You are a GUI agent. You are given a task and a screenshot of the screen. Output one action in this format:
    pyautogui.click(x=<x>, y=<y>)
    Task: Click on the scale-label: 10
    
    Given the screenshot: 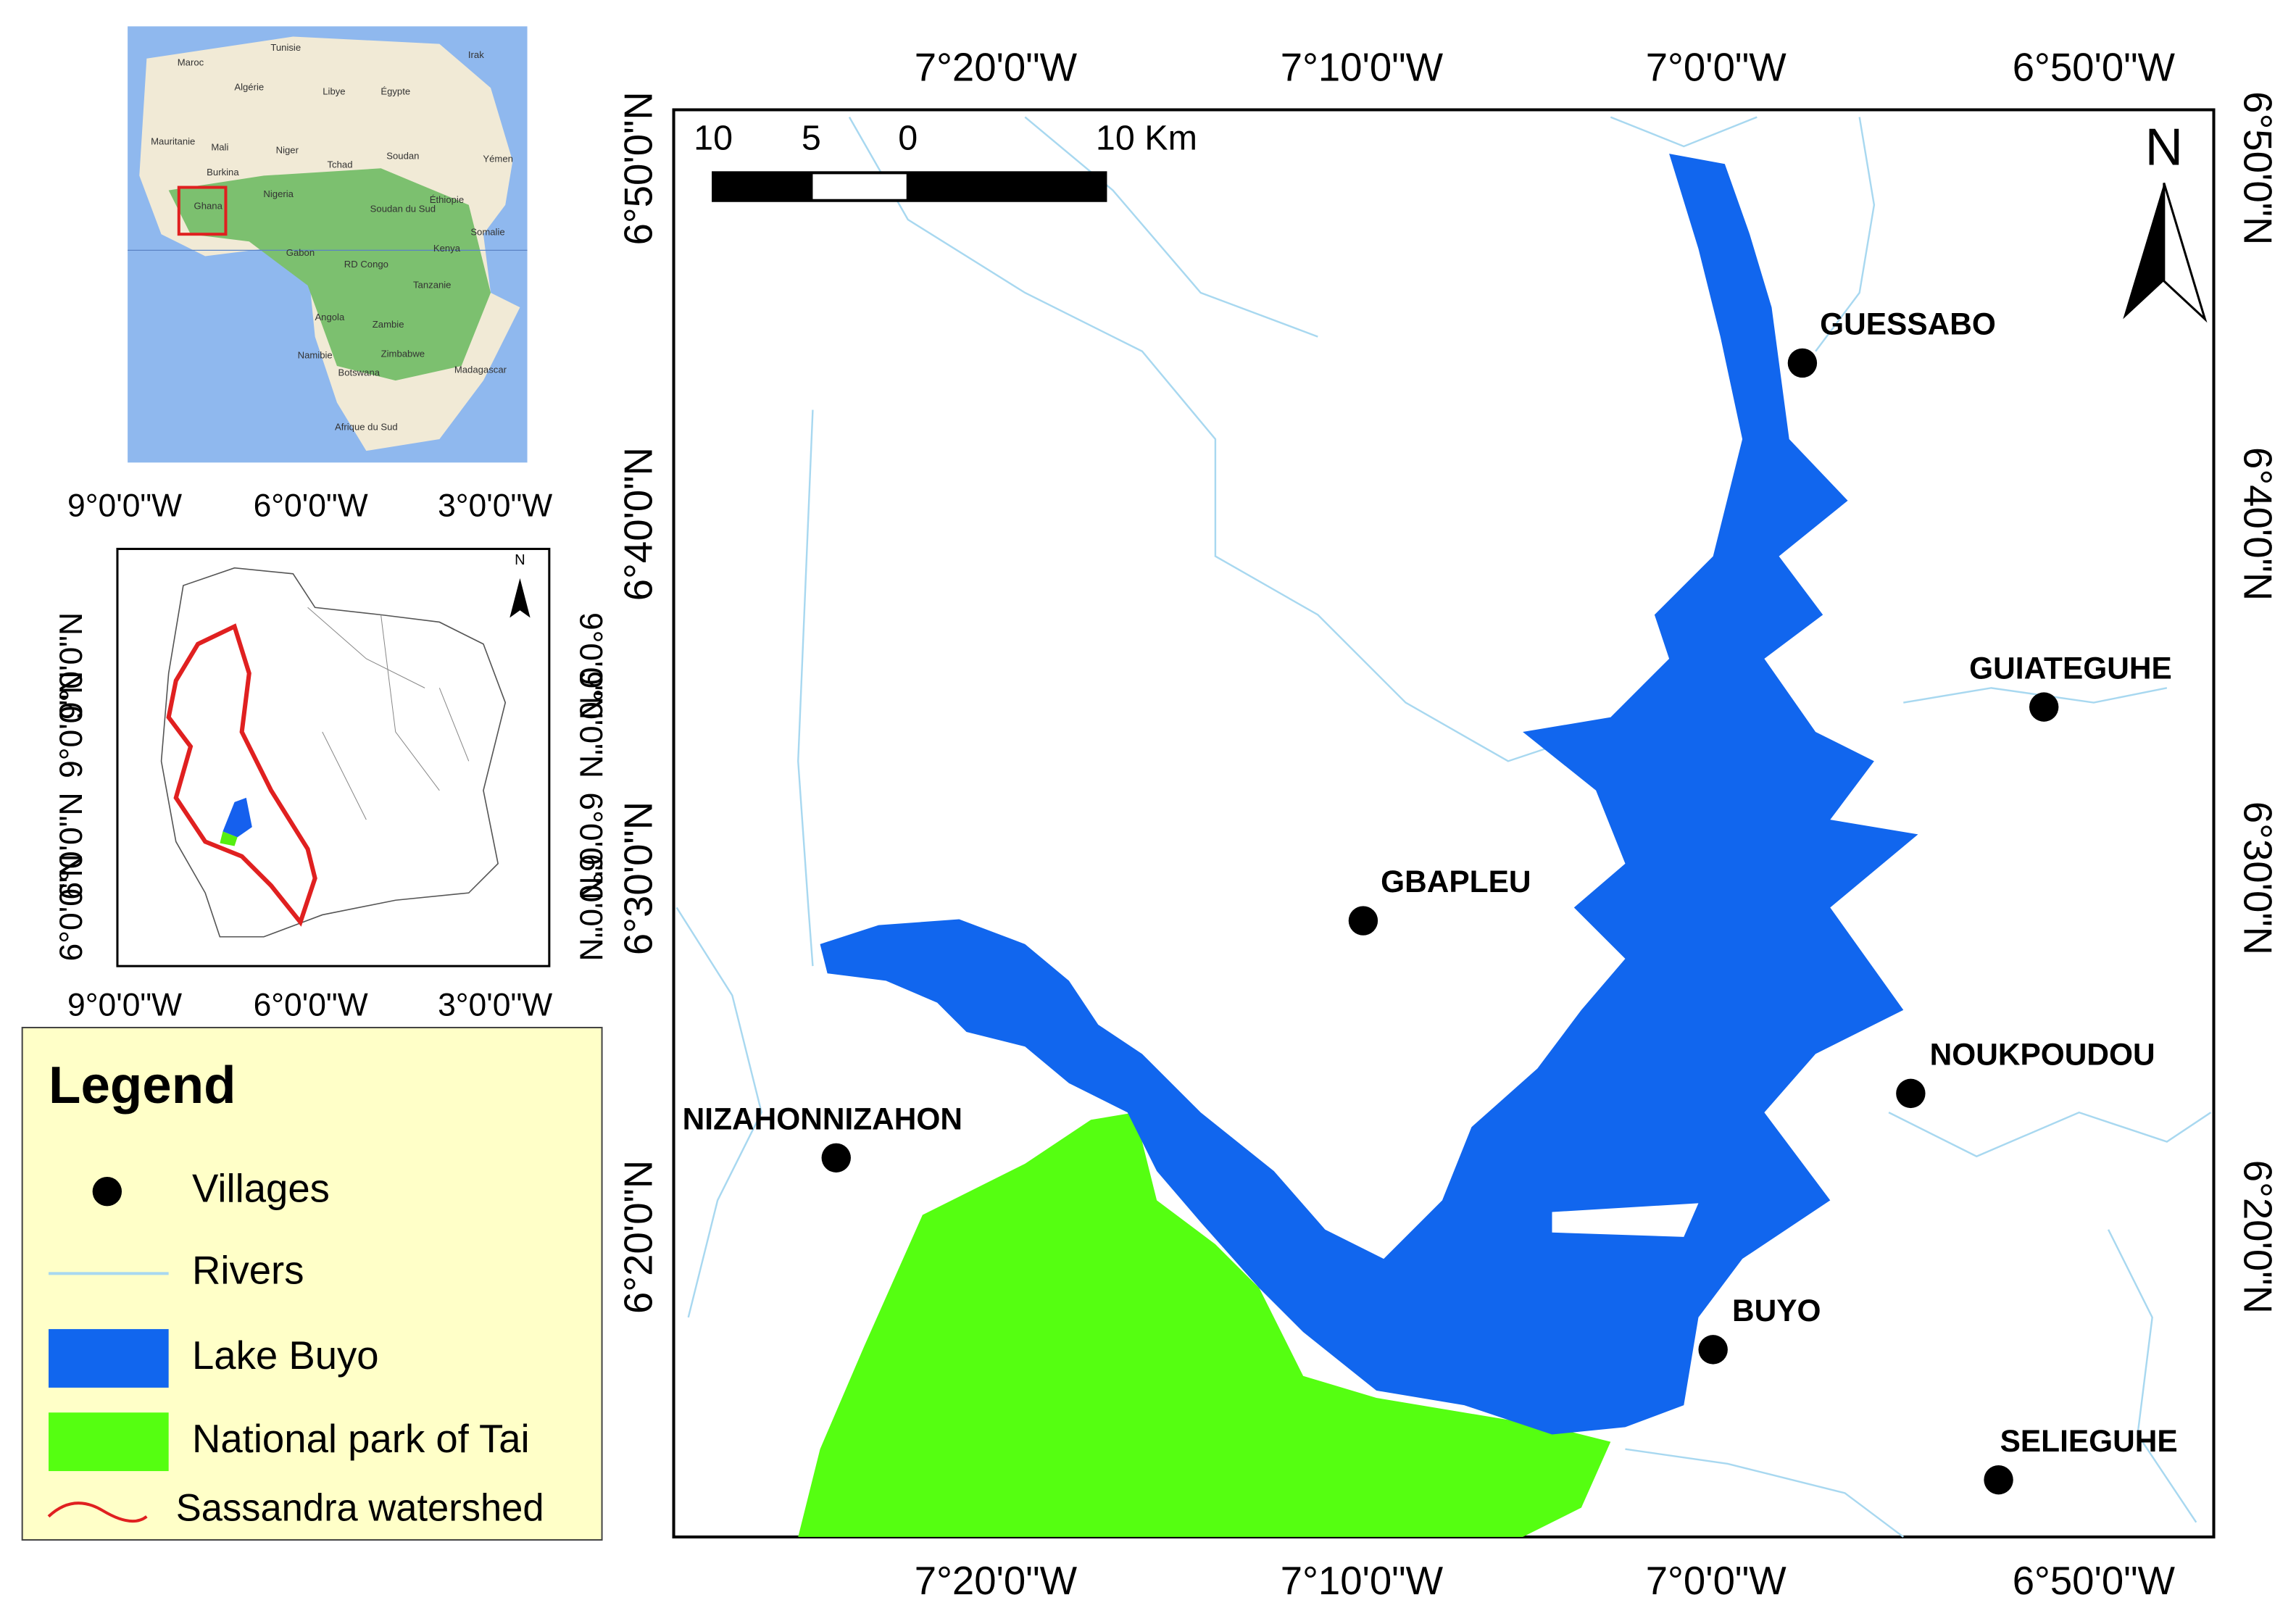 What is the action you would take?
    pyautogui.click(x=713, y=138)
    